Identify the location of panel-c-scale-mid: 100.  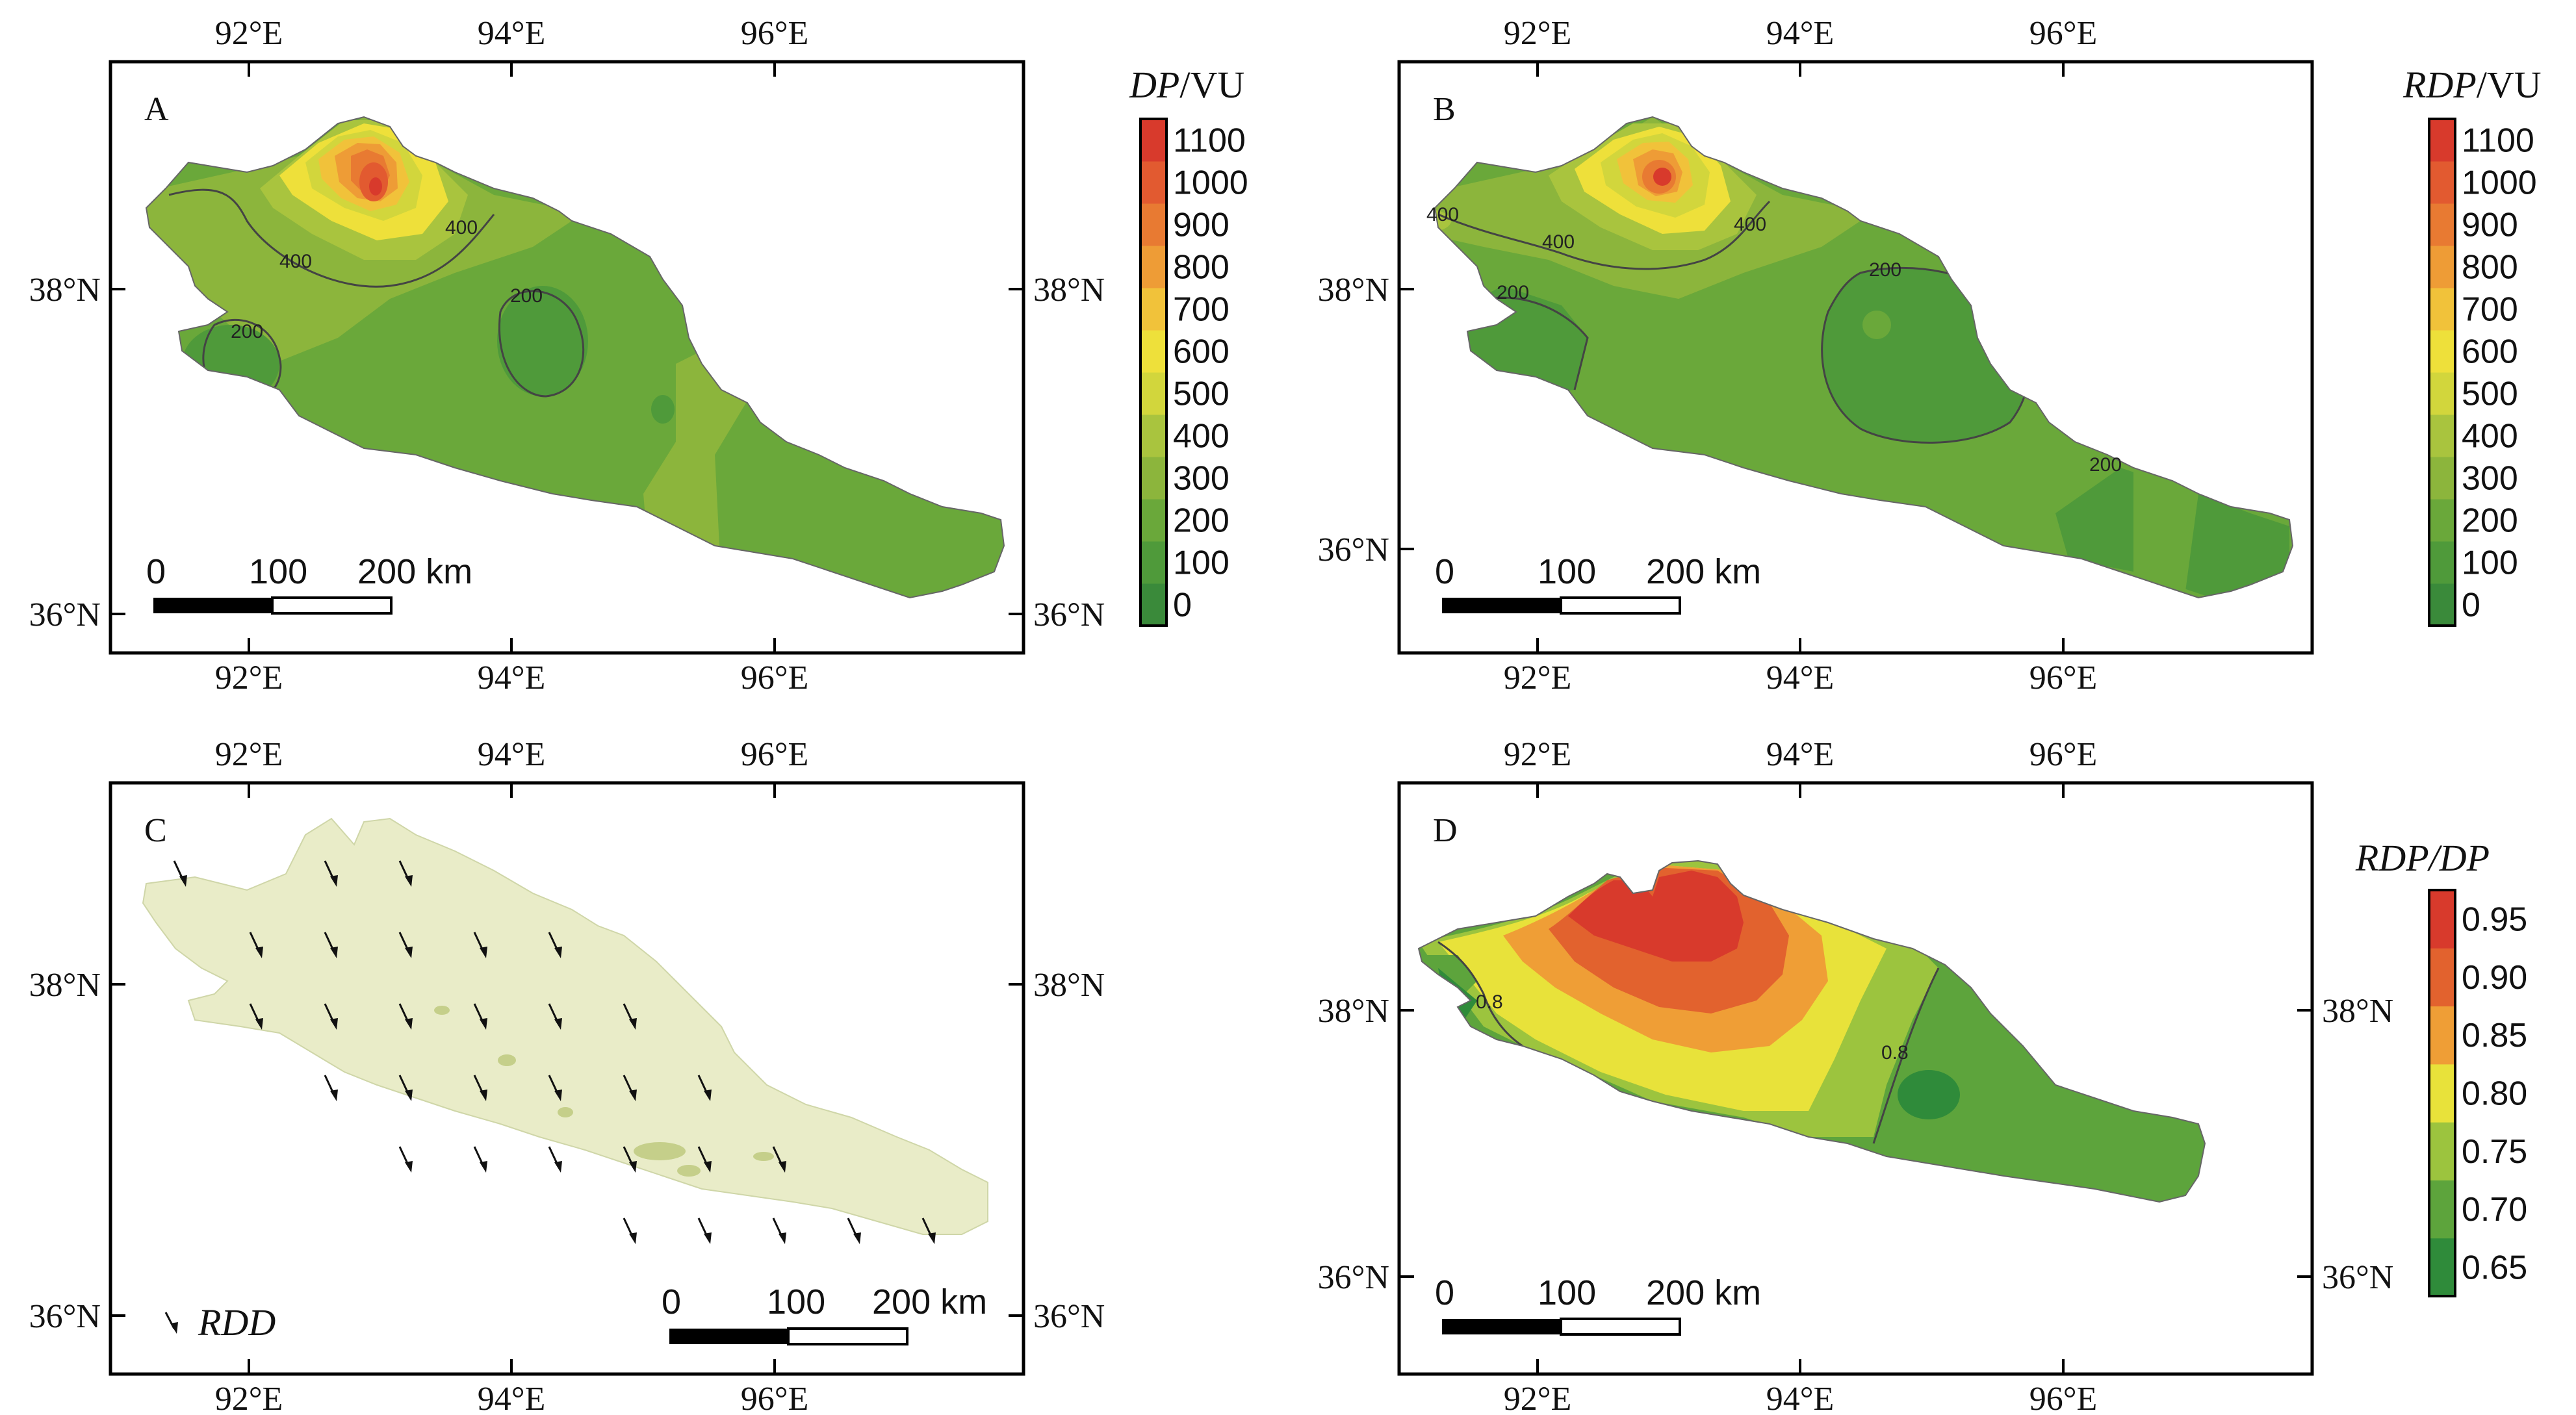
(796, 1301).